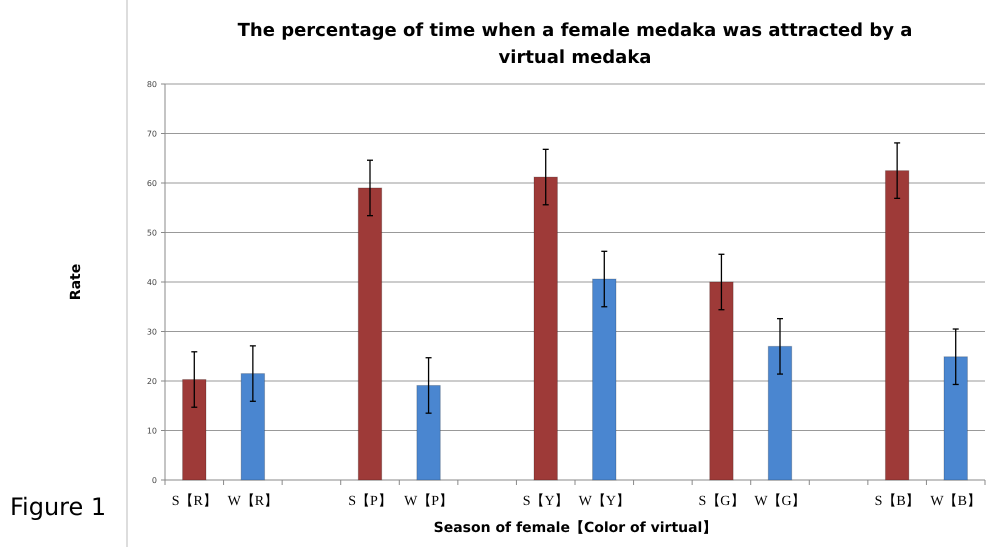 The width and height of the screenshot is (988, 547). Describe the element at coordinates (151, 183) in the screenshot. I see `y-tick-label: 60` at that location.